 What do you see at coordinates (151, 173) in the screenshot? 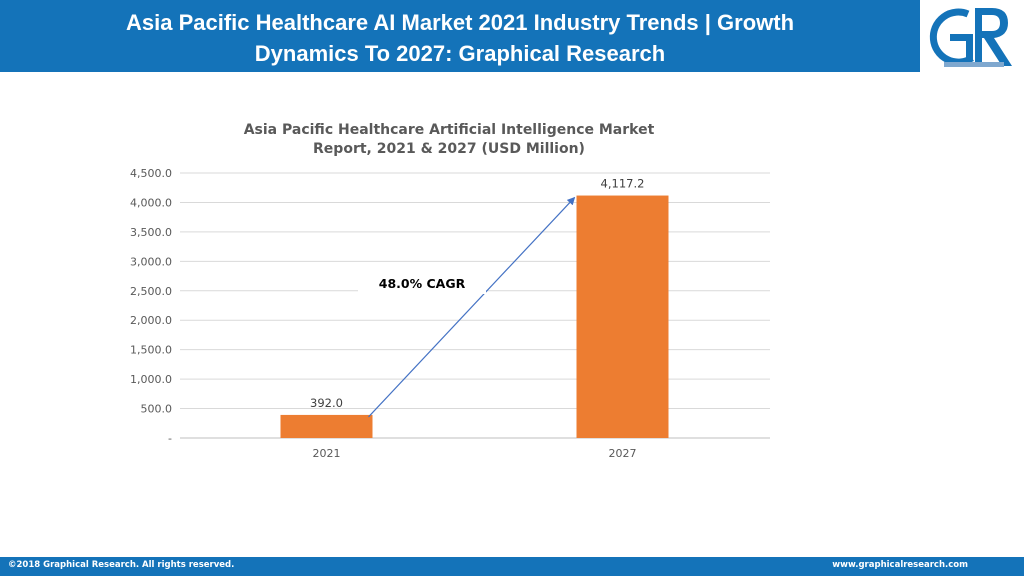
I see `y-tick-label: 4,500.0` at bounding box center [151, 173].